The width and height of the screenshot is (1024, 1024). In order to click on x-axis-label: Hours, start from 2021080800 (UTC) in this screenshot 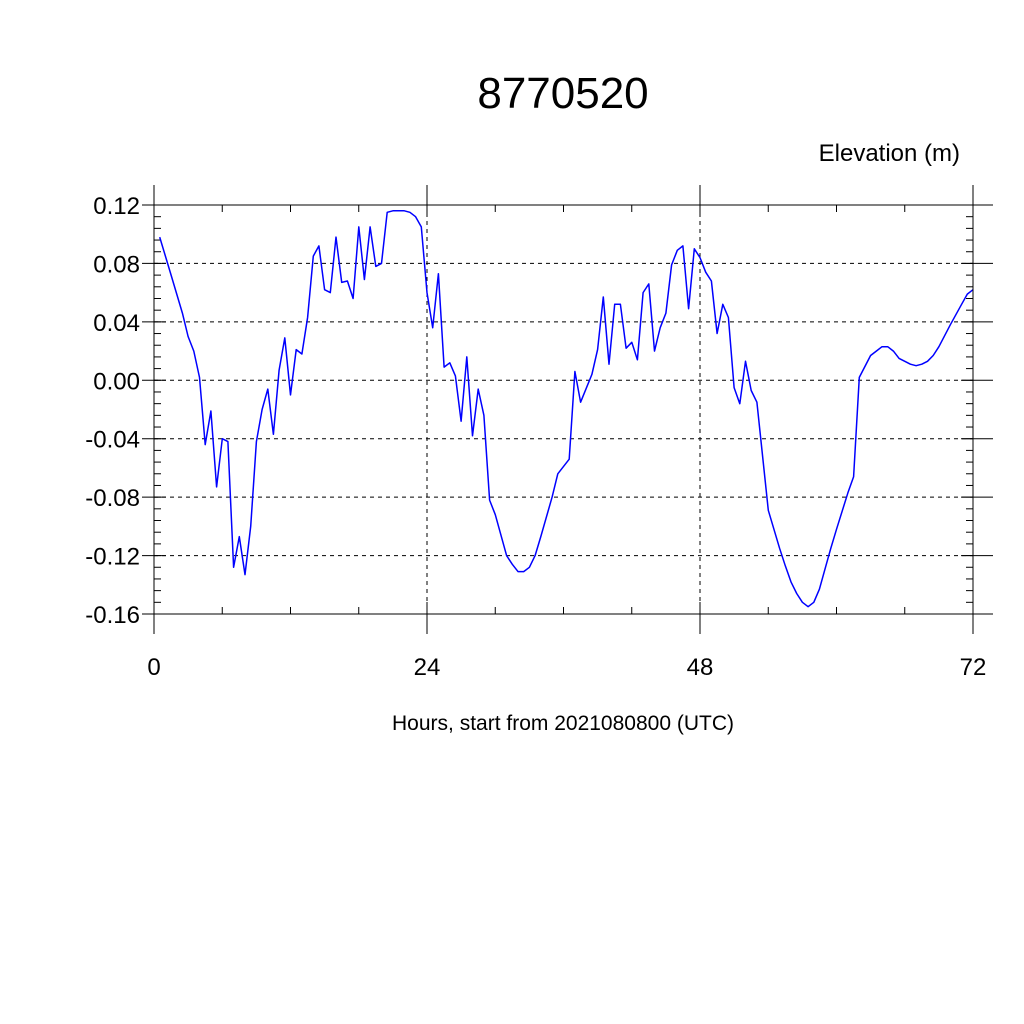, I will do `click(563, 723)`.